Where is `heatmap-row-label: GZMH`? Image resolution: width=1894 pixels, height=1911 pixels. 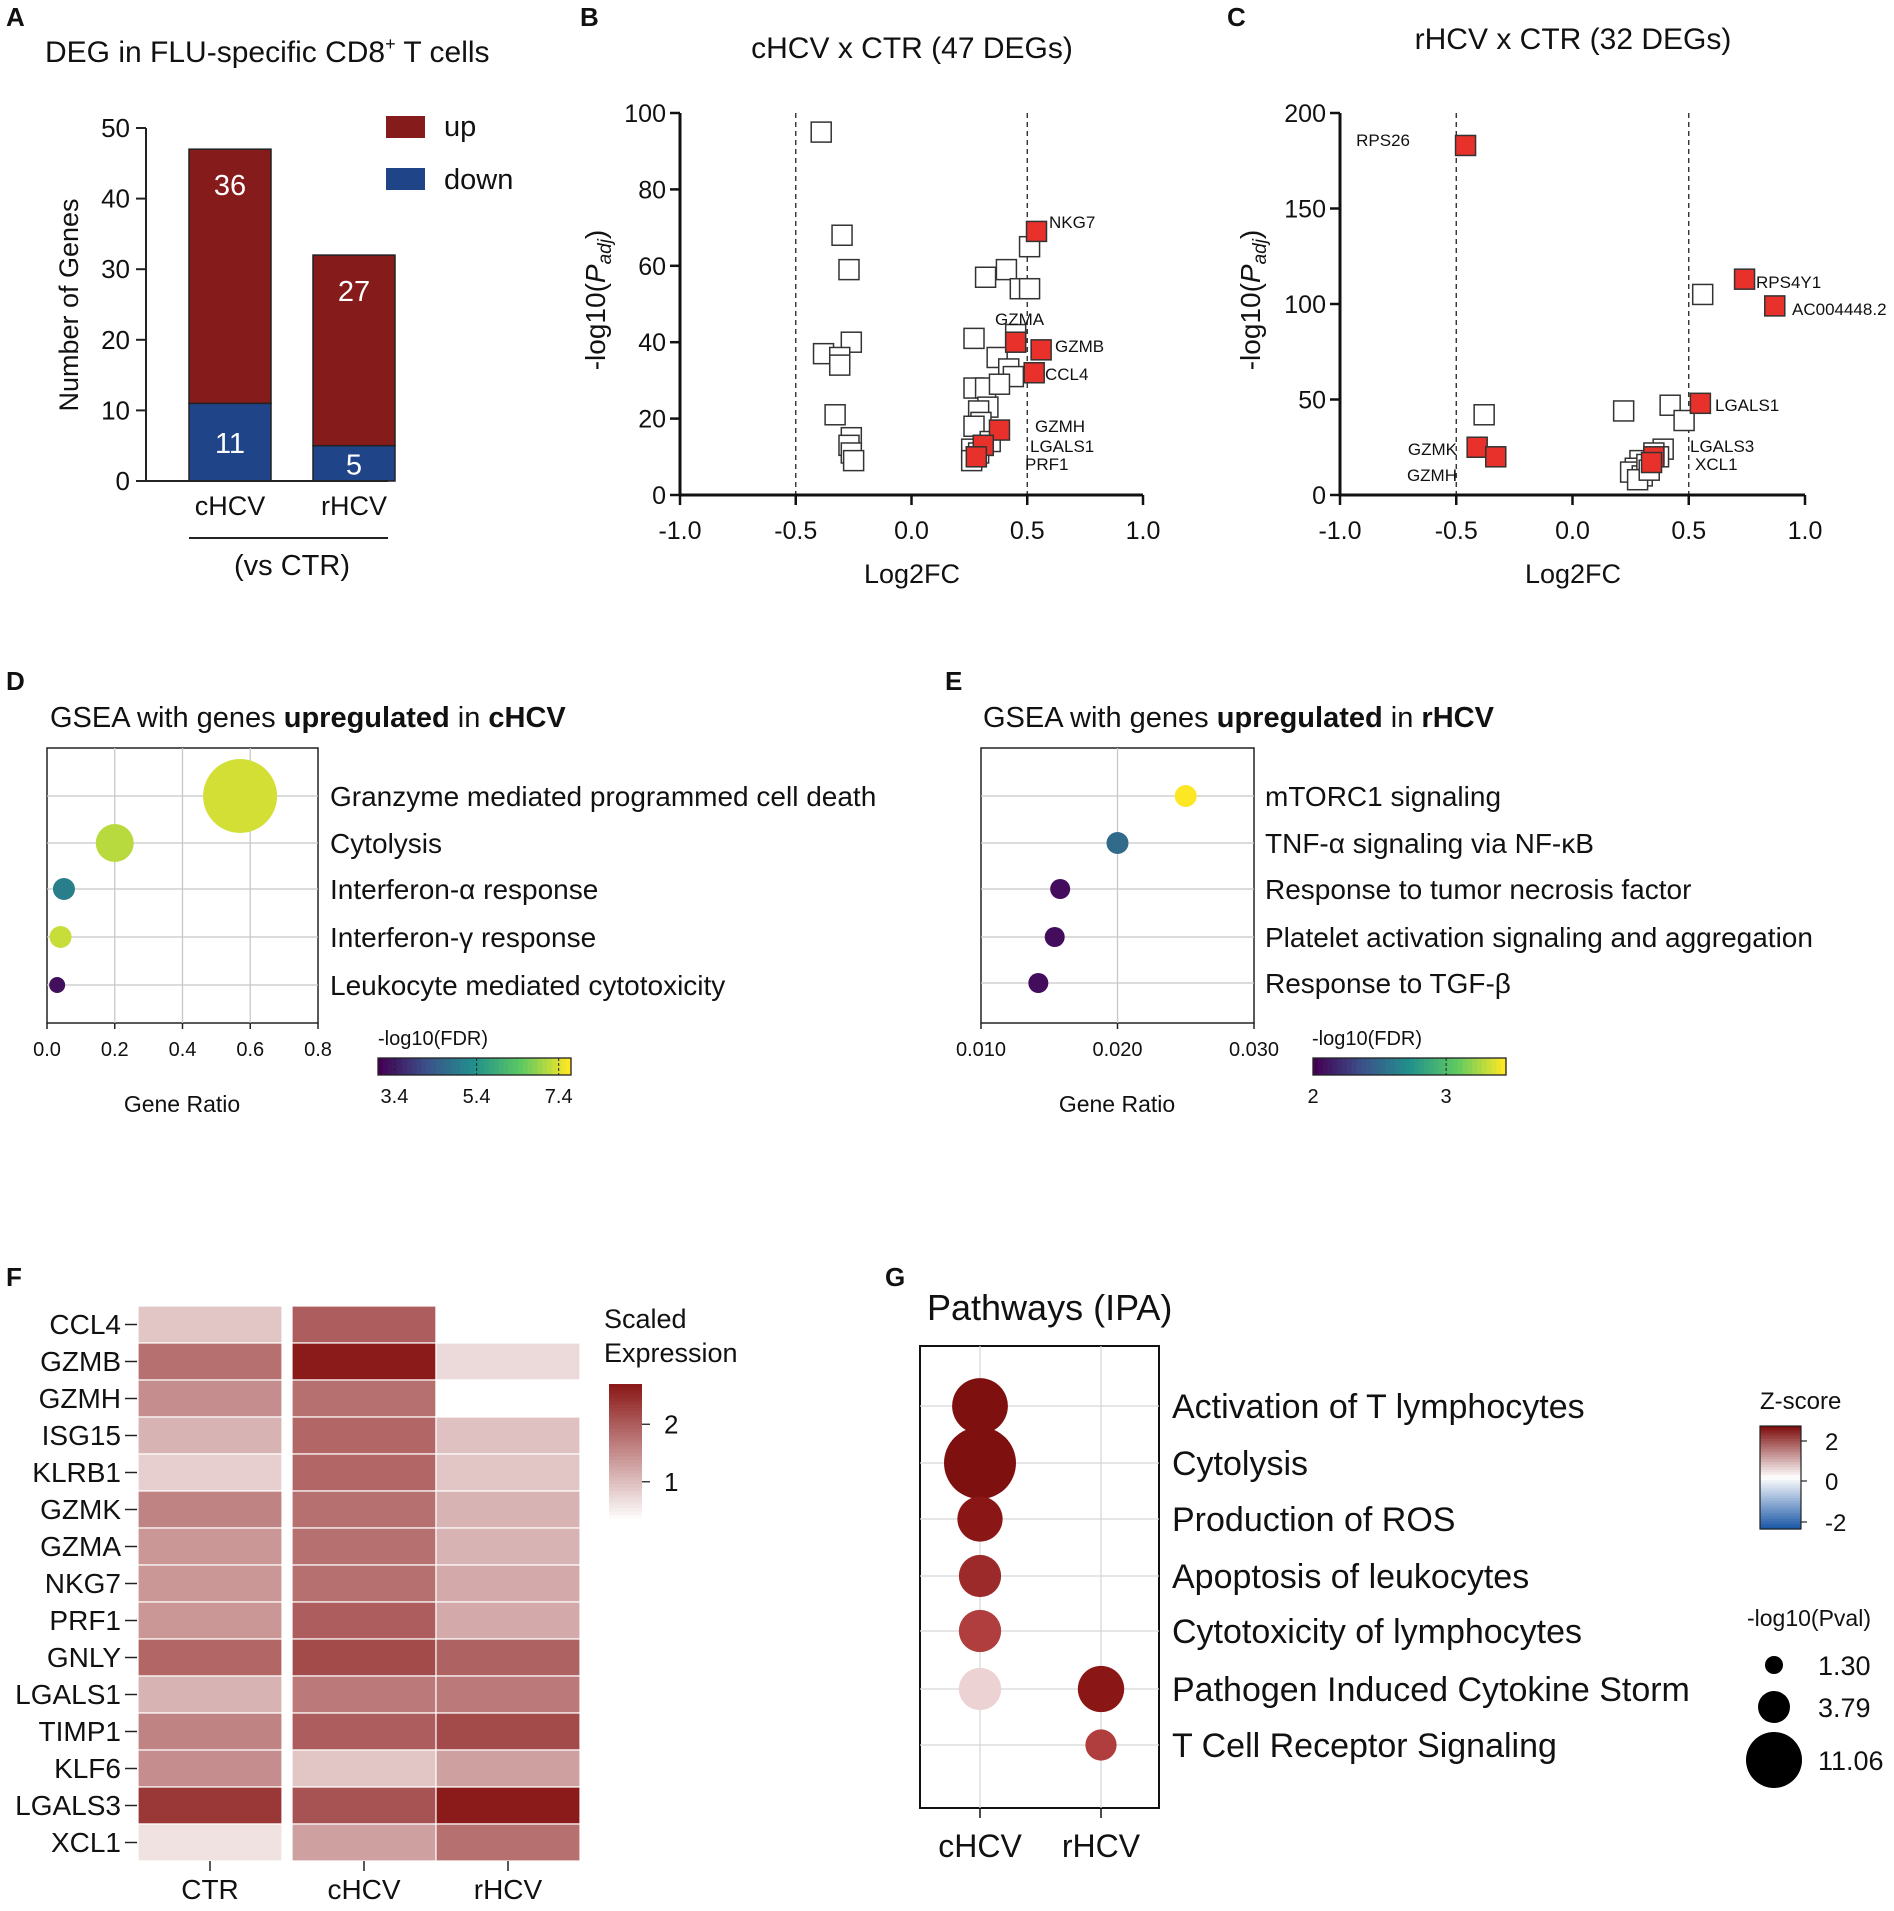 heatmap-row-label: GZMH is located at coordinates (80, 1398).